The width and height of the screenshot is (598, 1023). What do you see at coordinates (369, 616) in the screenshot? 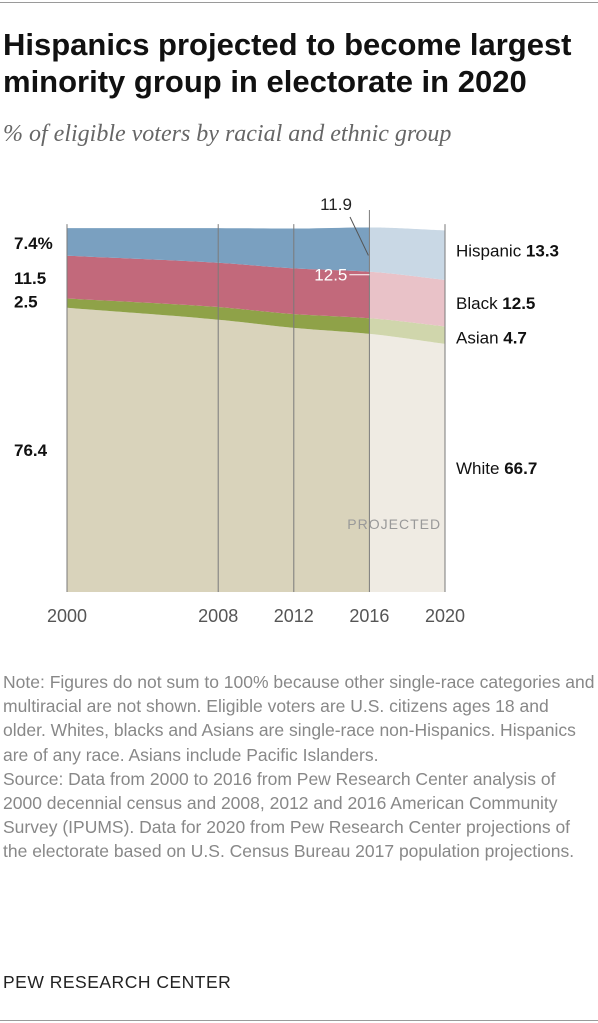
I see `x-tick-label: 2016` at bounding box center [369, 616].